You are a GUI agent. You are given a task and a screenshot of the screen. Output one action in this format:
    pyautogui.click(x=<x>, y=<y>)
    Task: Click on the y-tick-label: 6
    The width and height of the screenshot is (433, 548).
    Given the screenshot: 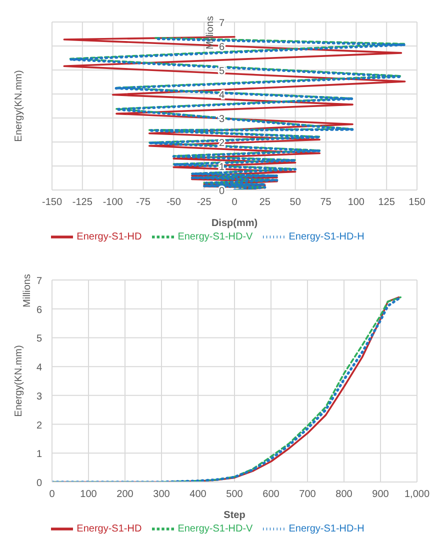 What is the action you would take?
    pyautogui.click(x=39, y=310)
    